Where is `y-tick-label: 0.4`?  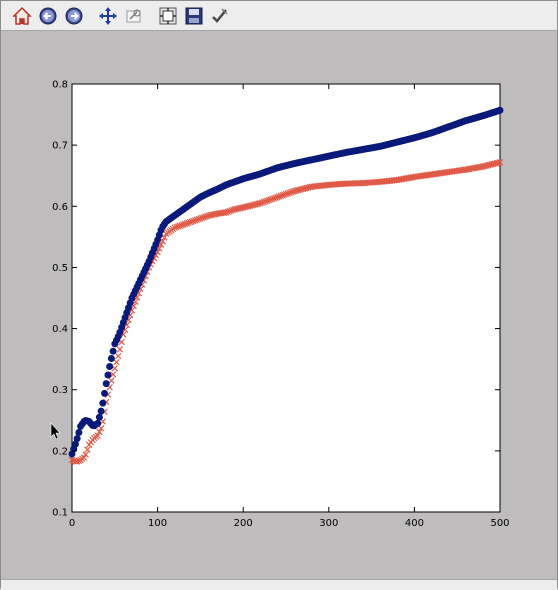 y-tick-label: 0.4 is located at coordinates (60, 329).